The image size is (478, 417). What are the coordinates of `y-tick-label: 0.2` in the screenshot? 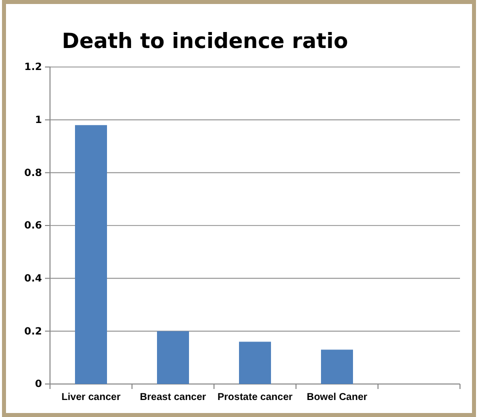 It's located at (33, 332).